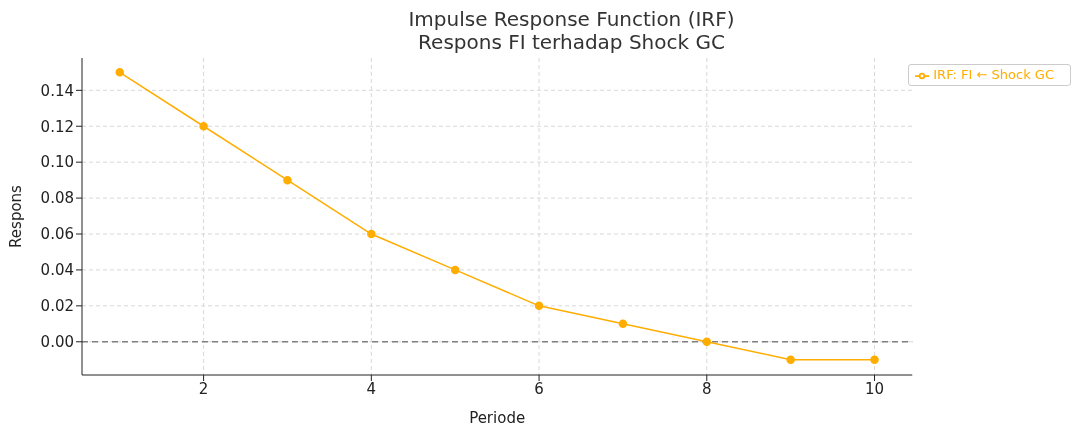 Image resolution: width=1083 pixels, height=441 pixels. Describe the element at coordinates (57, 126) in the screenshot. I see `y-tick-label: 0.12` at that location.